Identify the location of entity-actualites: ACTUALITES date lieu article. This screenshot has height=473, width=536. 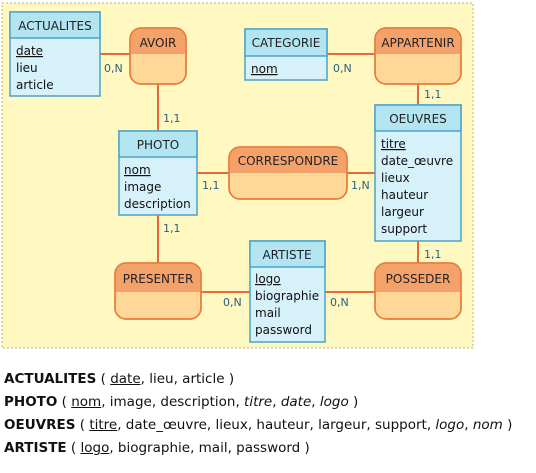
(55, 54).